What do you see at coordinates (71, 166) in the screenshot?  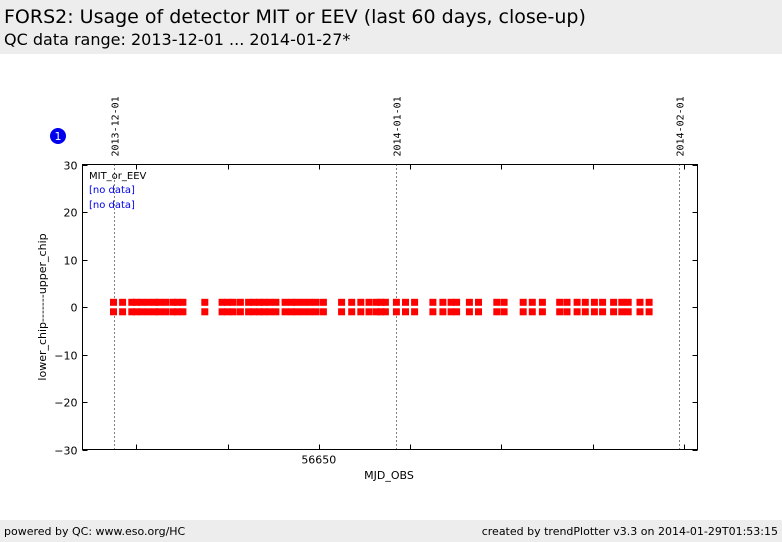 I see `y-tick-label: 30` at bounding box center [71, 166].